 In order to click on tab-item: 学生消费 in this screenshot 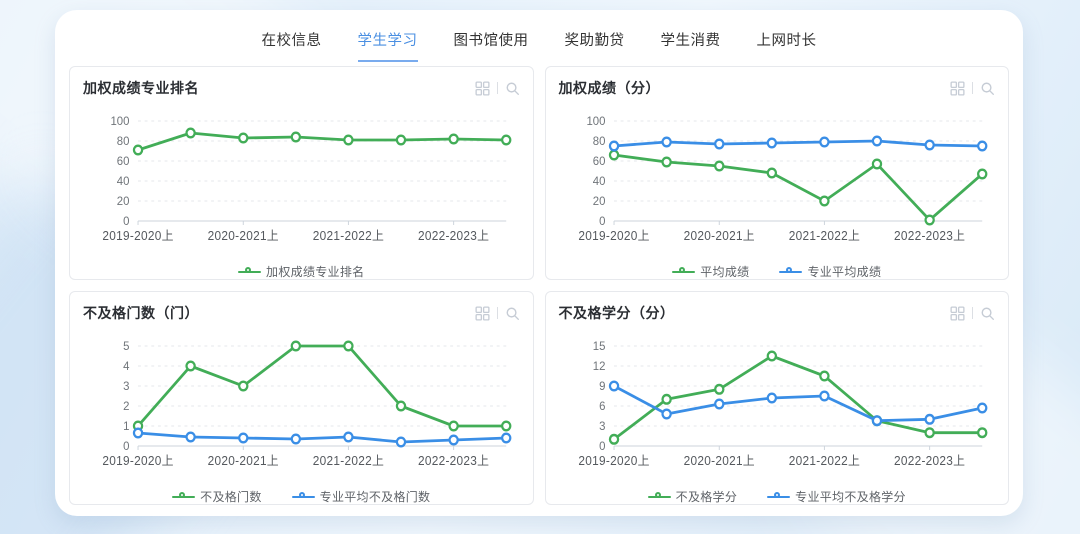, I will do `click(690, 41)`.